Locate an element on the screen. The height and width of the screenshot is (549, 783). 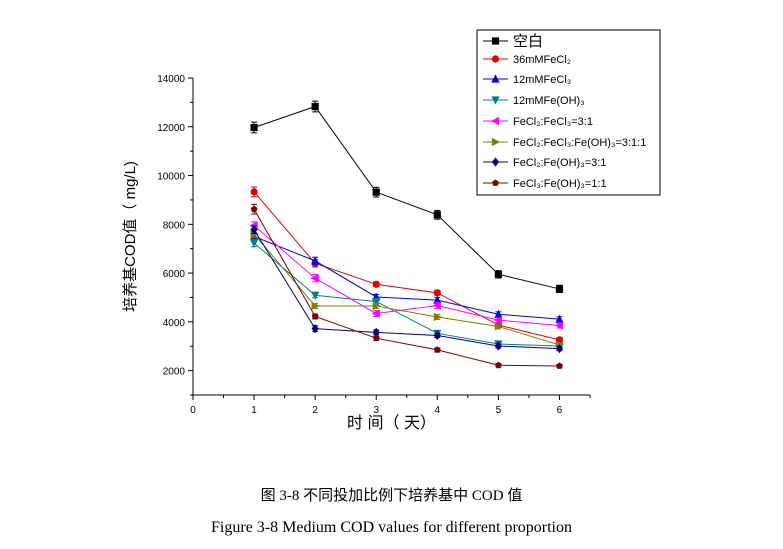
x-tick-label: 5 is located at coordinates (499, 410).